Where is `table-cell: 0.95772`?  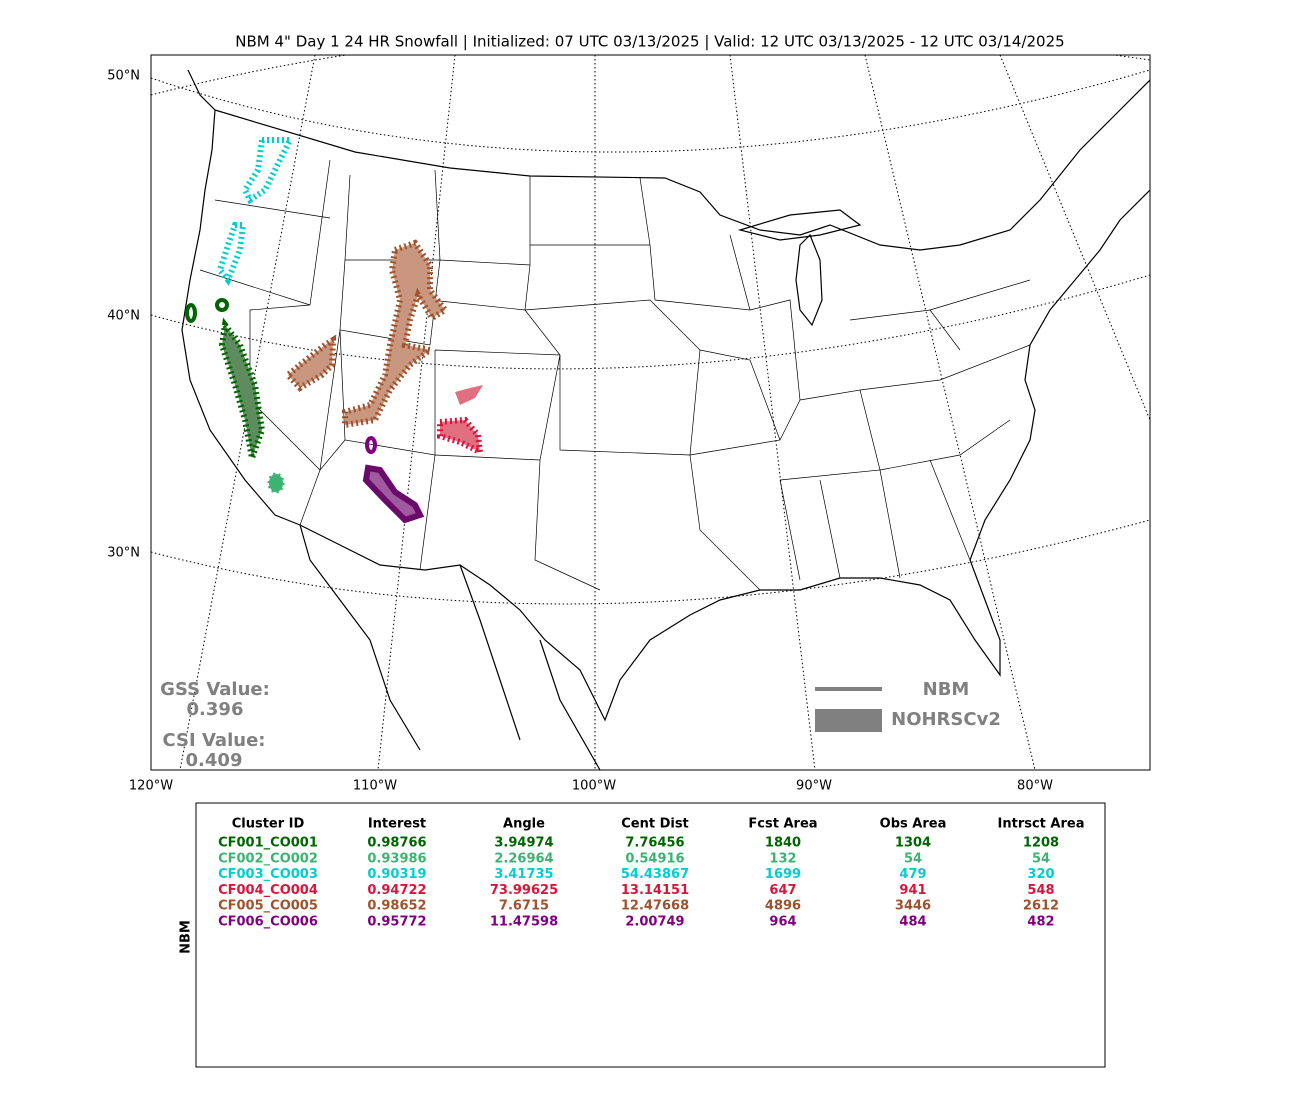
table-cell: 0.95772 is located at coordinates (396, 922).